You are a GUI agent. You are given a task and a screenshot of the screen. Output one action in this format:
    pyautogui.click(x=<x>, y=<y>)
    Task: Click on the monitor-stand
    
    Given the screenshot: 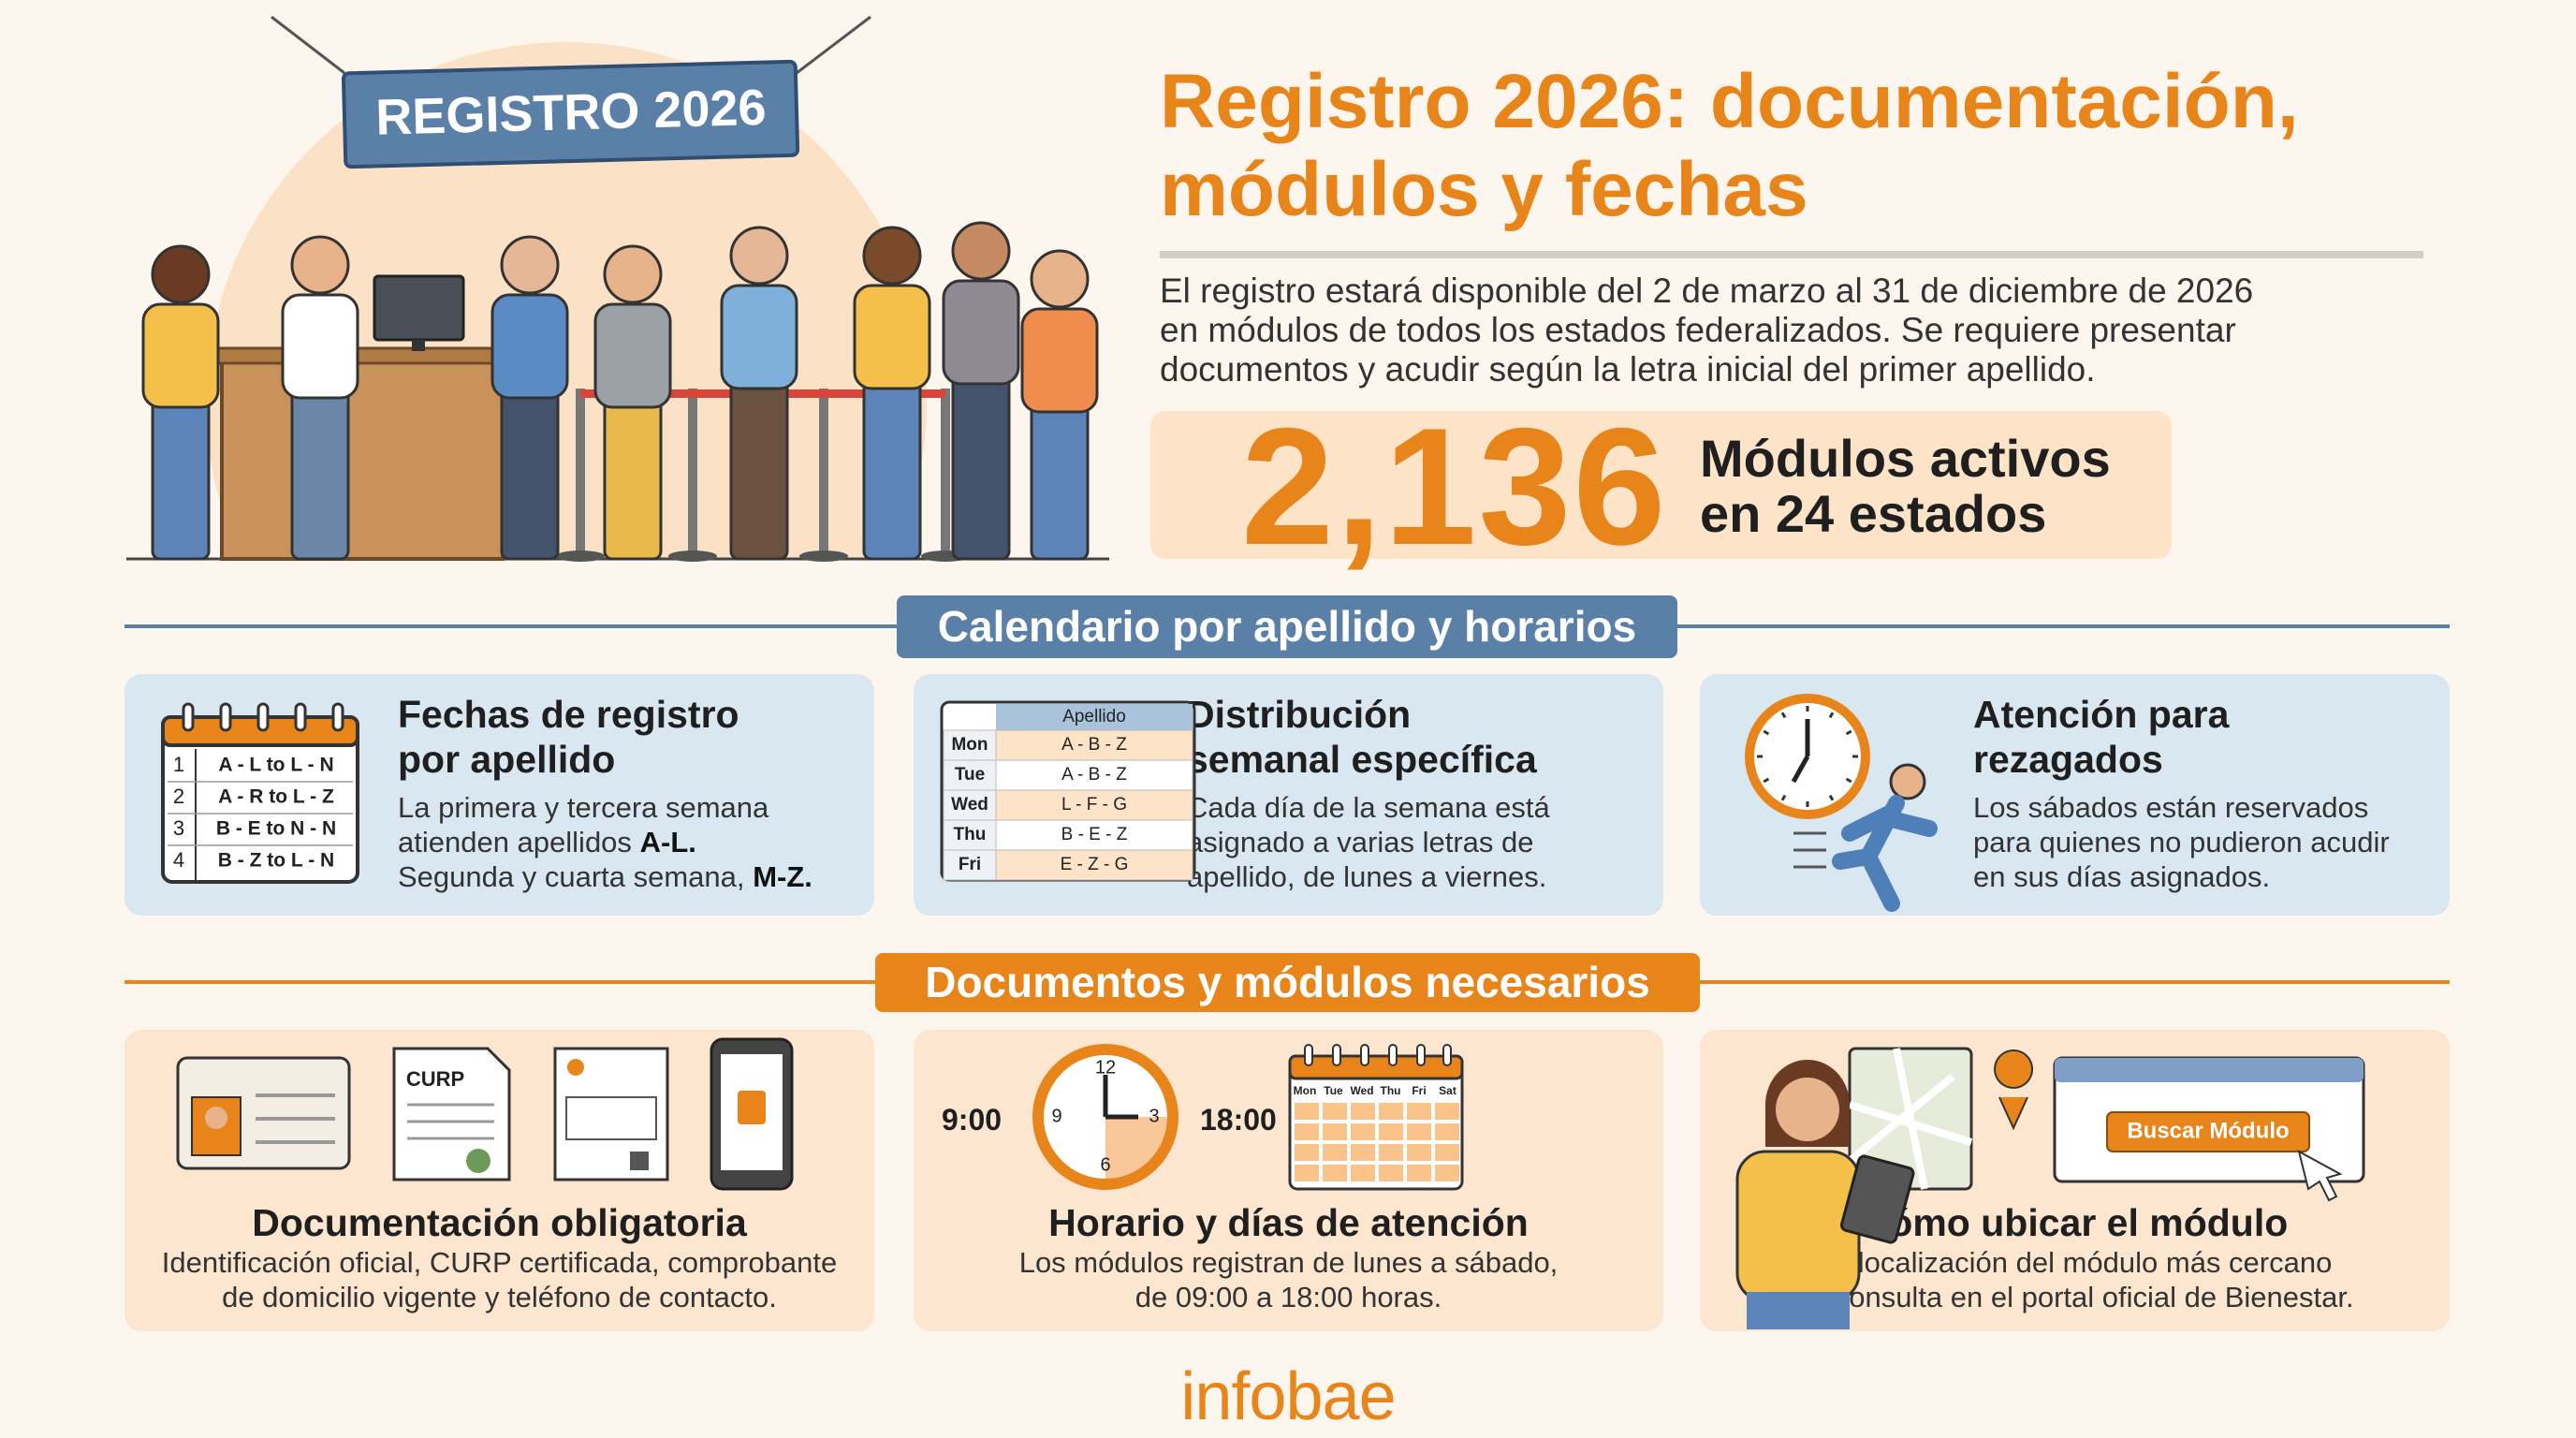 What is the action you would take?
    pyautogui.click(x=418, y=345)
    